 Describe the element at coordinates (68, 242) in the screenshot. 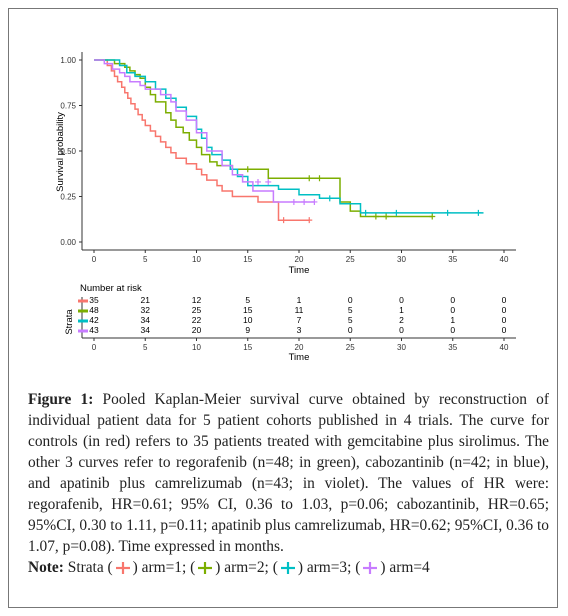

I see `y-tick-label: 0.00` at that location.